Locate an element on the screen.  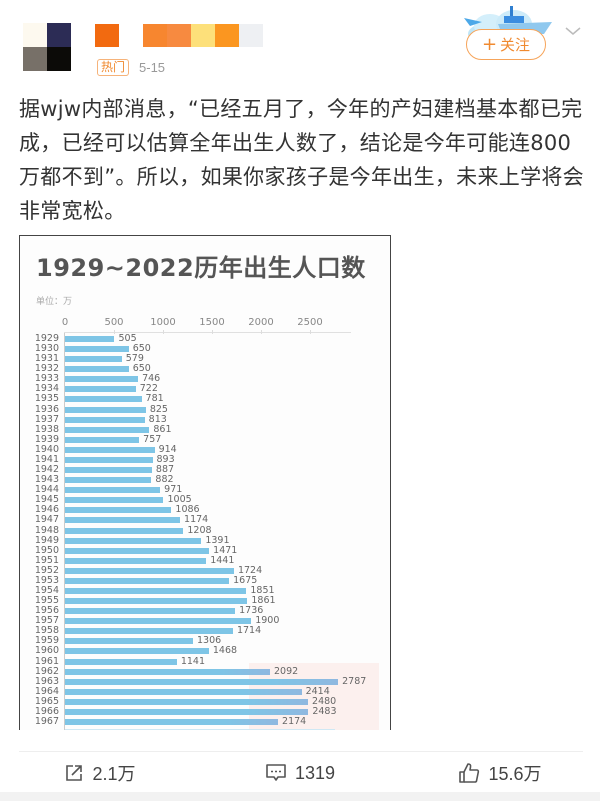
year-label: 1963 is located at coordinates (46, 681).